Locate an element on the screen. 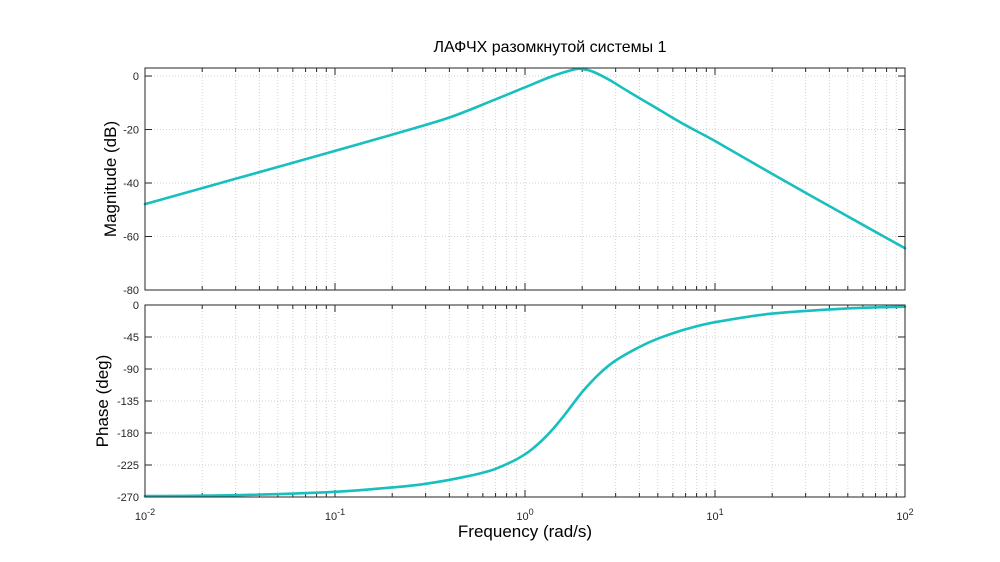 The width and height of the screenshot is (1000, 562). x-tick-label: 10¹ is located at coordinates (714, 515).